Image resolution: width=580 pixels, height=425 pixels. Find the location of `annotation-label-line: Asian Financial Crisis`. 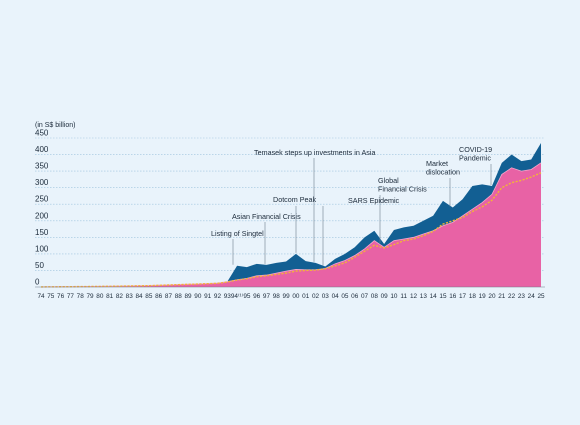

annotation-label-line: Asian Financial Crisis is located at coordinates (266, 216).